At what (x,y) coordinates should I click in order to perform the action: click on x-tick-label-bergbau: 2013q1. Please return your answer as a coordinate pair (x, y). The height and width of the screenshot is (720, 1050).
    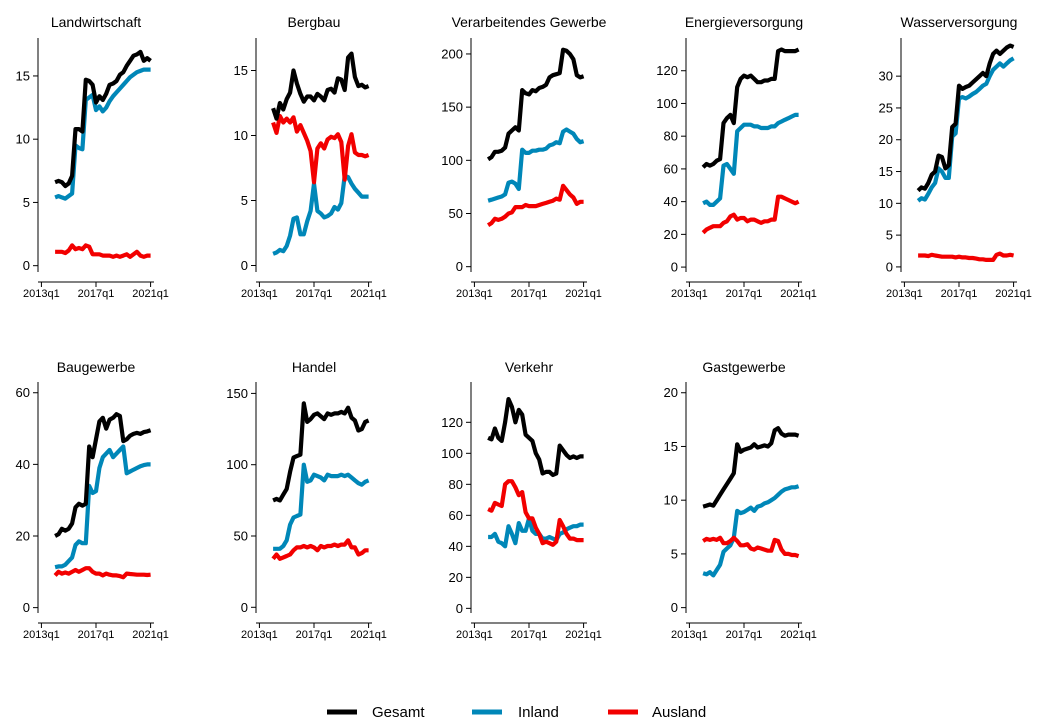
    Looking at the image, I should click on (259, 294).